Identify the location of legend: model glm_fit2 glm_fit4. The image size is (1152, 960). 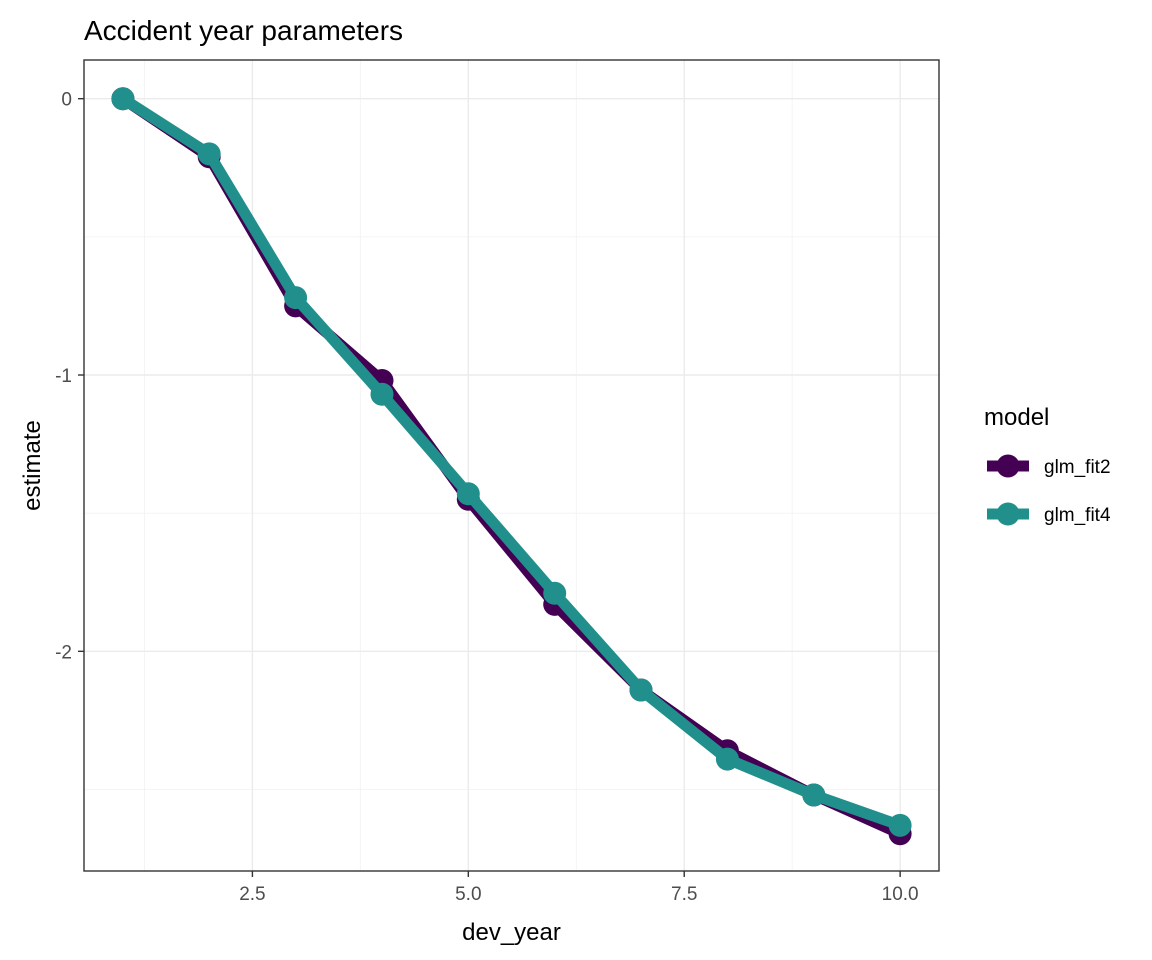
(1047, 465).